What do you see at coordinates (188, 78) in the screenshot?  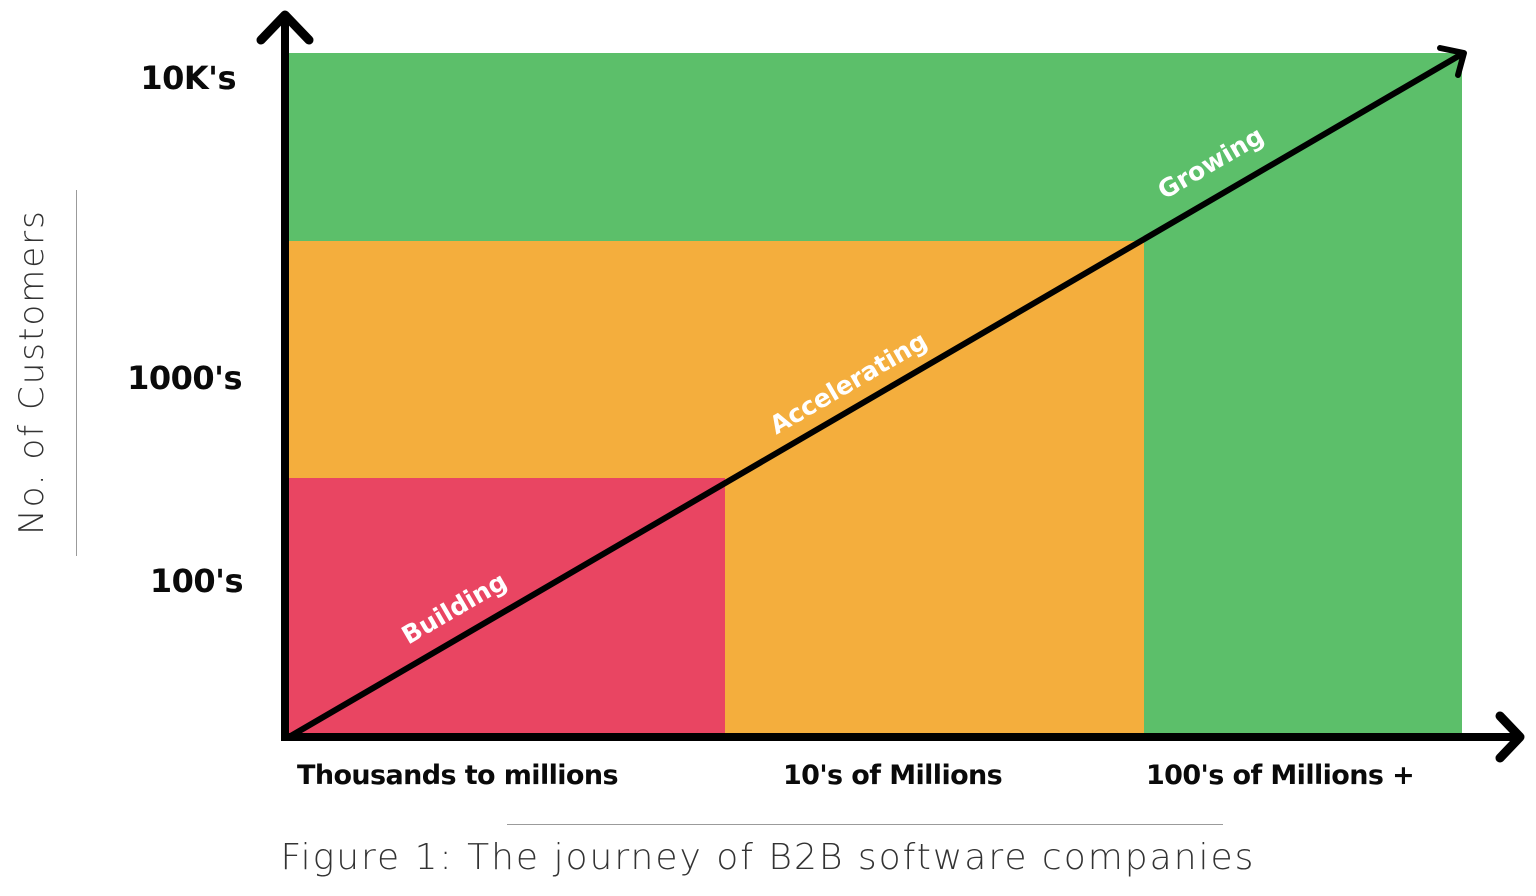 I see `y-tick-10k: 10K's` at bounding box center [188, 78].